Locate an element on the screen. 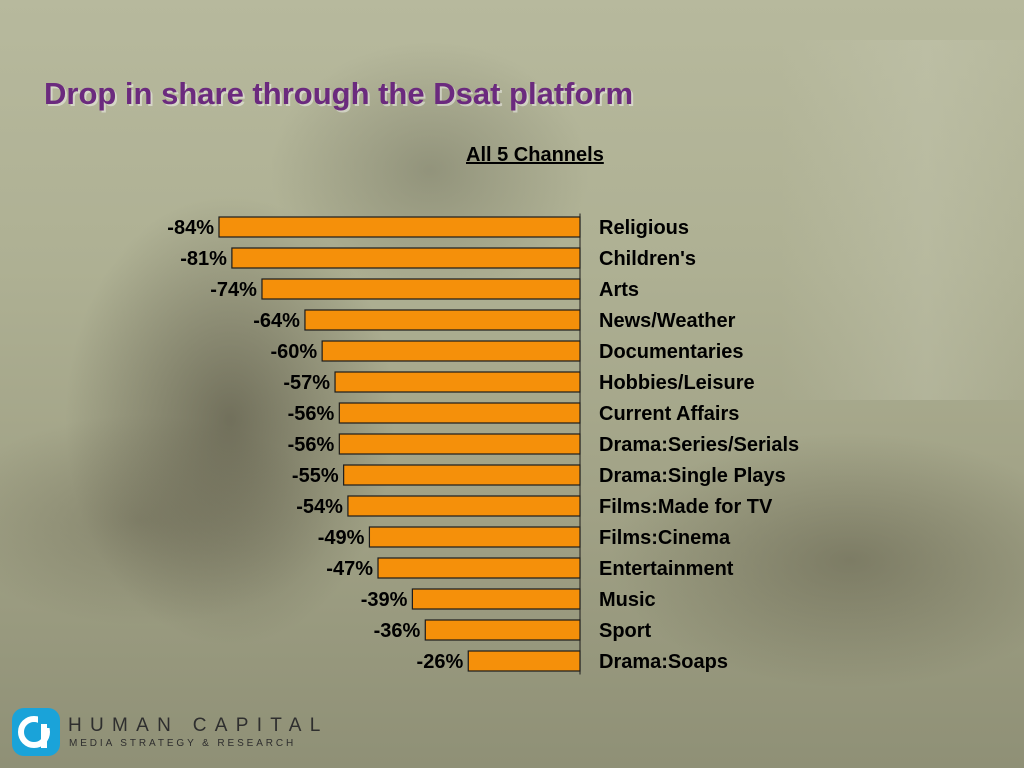 The image size is (1024, 768). category-label: Entertainment is located at coordinates (666, 569).